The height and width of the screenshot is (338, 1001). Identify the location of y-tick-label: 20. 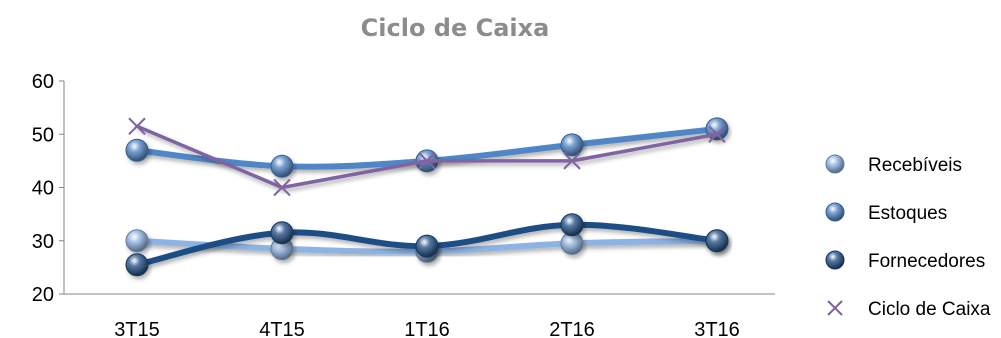
(43, 295).